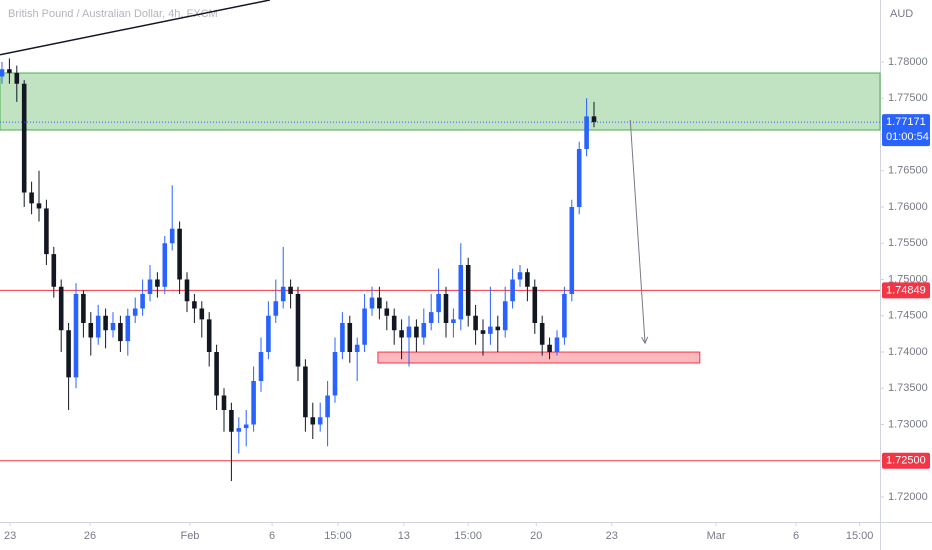 The image size is (932, 550). Describe the element at coordinates (908, 497) in the screenshot. I see `y-tick-label: 1.72000` at that location.